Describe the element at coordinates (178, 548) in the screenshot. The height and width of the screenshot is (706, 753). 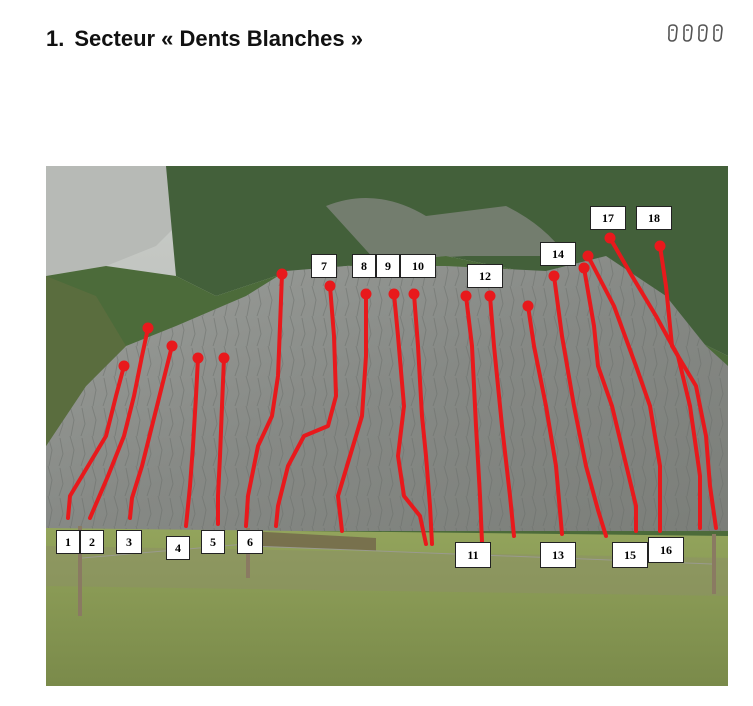
I see `route-label-4: 4` at that location.